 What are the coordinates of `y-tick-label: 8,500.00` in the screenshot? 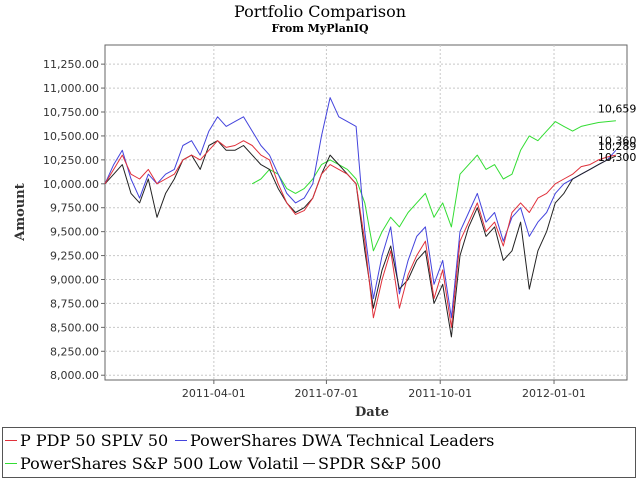 It's located at (74, 327).